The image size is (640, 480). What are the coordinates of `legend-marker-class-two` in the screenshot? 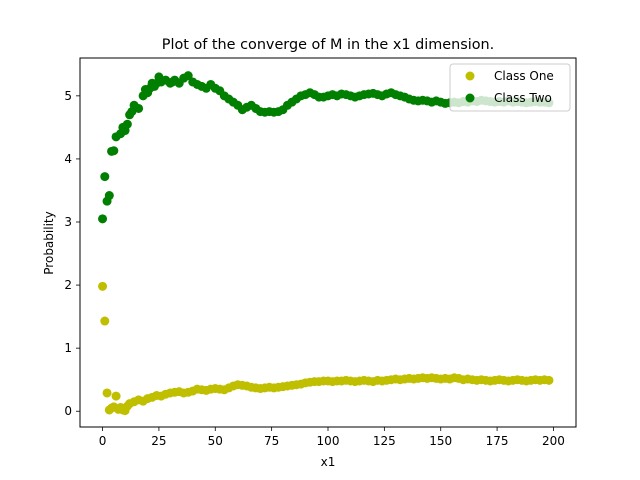 It's located at (470, 98).